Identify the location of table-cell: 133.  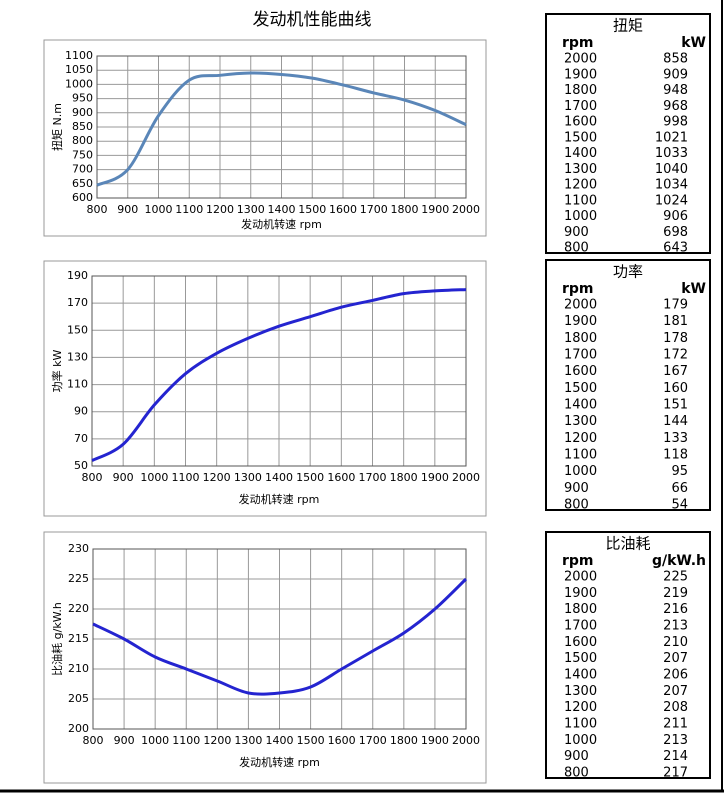
(675, 438).